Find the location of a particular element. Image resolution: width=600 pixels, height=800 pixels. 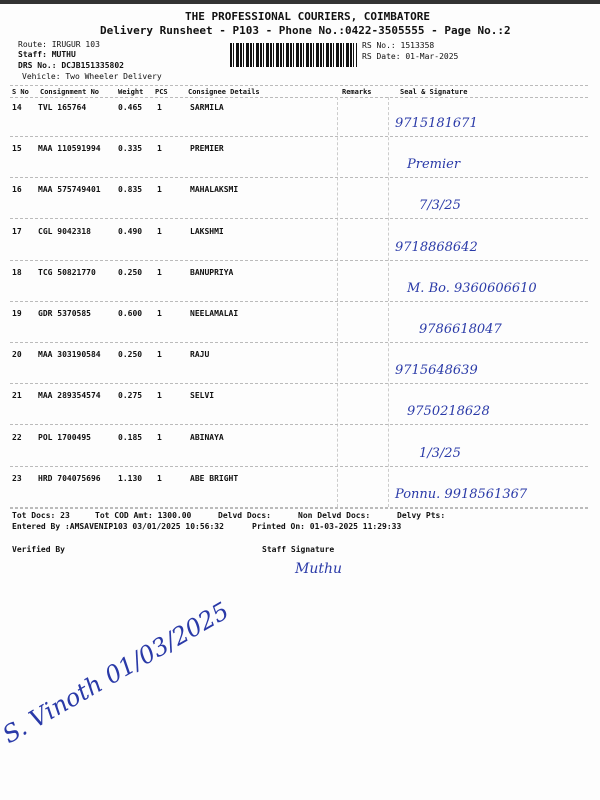

verified-signature: S. Vinoth 01/03/2025 is located at coordinates (117, 673).